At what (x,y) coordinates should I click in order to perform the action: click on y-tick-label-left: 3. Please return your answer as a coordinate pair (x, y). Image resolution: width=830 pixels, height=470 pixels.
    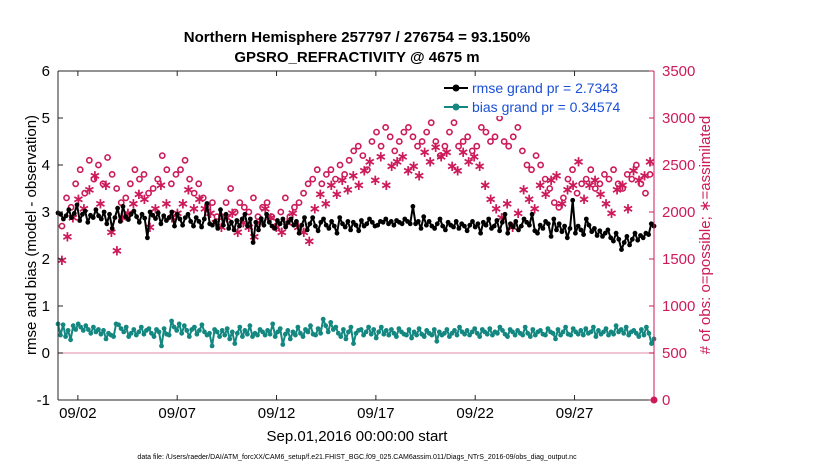
    Looking at the image, I should click on (46, 212).